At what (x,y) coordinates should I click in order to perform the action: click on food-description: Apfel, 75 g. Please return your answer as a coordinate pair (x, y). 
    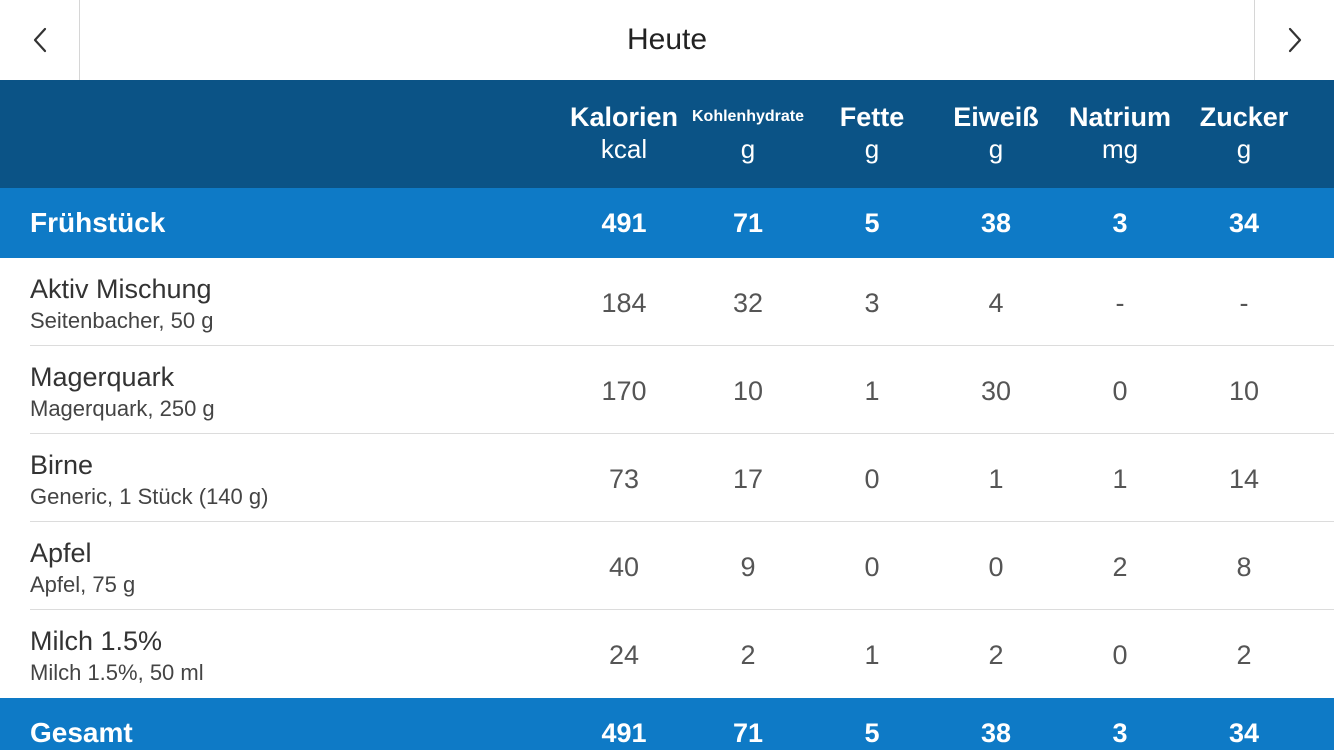
    Looking at the image, I should click on (83, 584).